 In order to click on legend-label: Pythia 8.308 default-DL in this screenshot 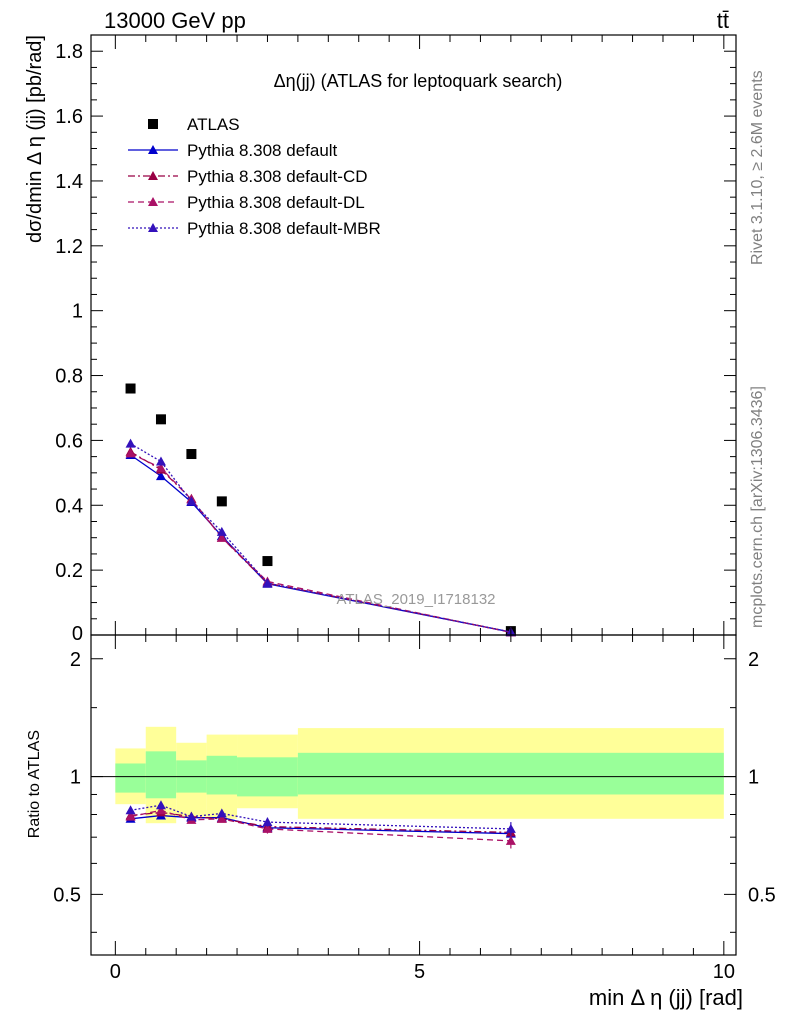, I will do `click(276, 202)`.